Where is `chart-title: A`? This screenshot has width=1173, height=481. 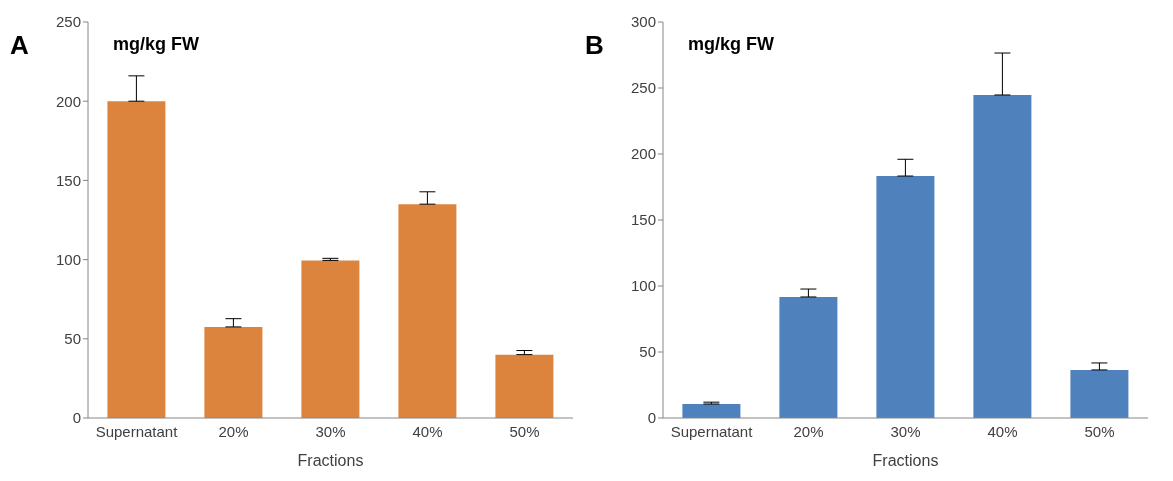
chart-title: A is located at coordinates (19, 45).